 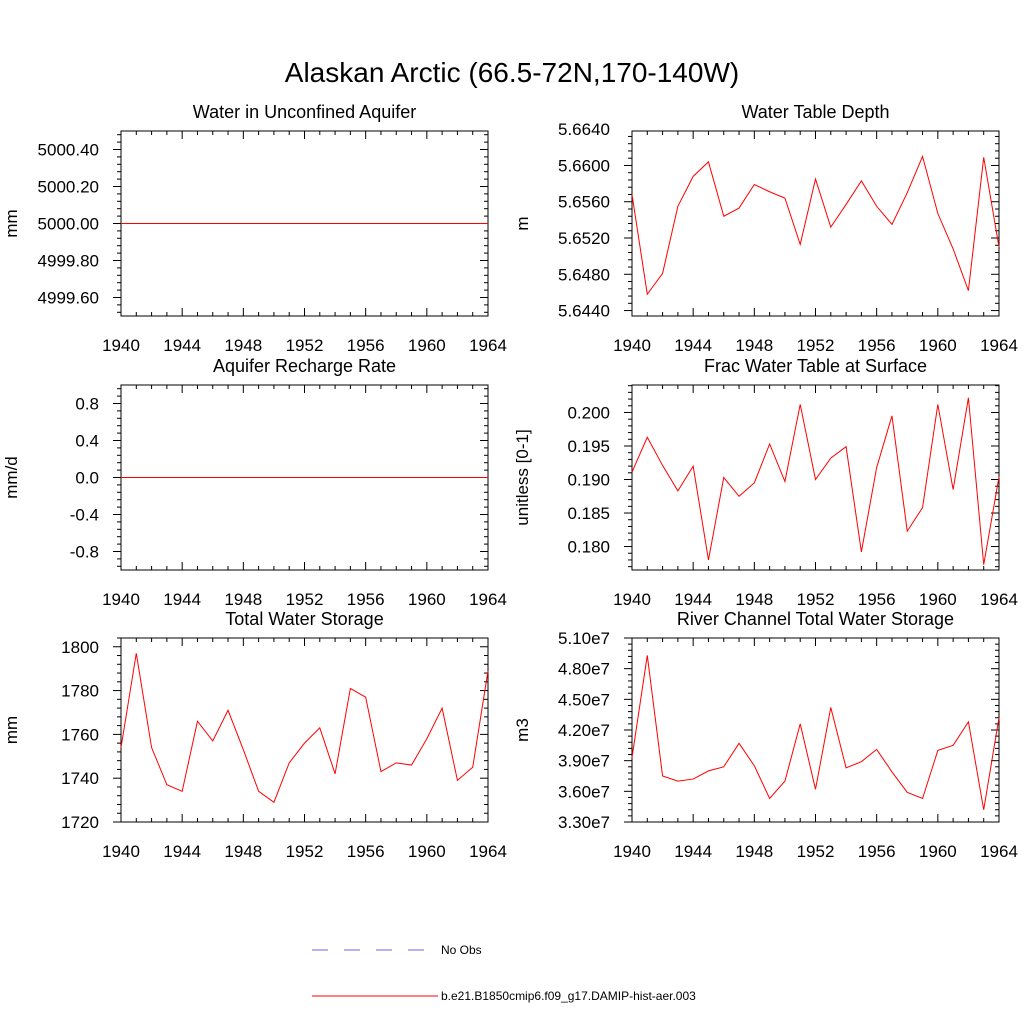 I want to click on y-tick-label: 5.6520, so click(x=584, y=238).